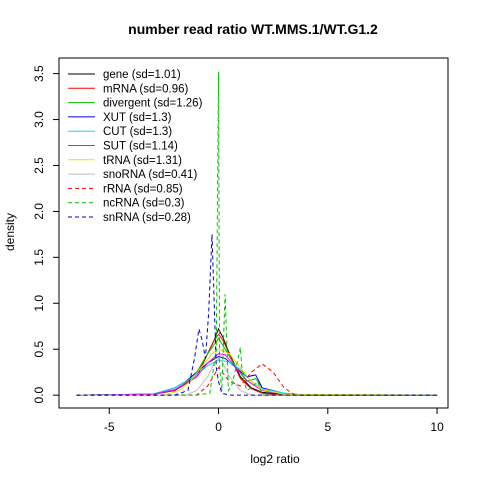 The height and width of the screenshot is (480, 480). Describe the element at coordinates (140, 147) in the screenshot. I see `legend-label: SUT (sd=1.14)` at that location.